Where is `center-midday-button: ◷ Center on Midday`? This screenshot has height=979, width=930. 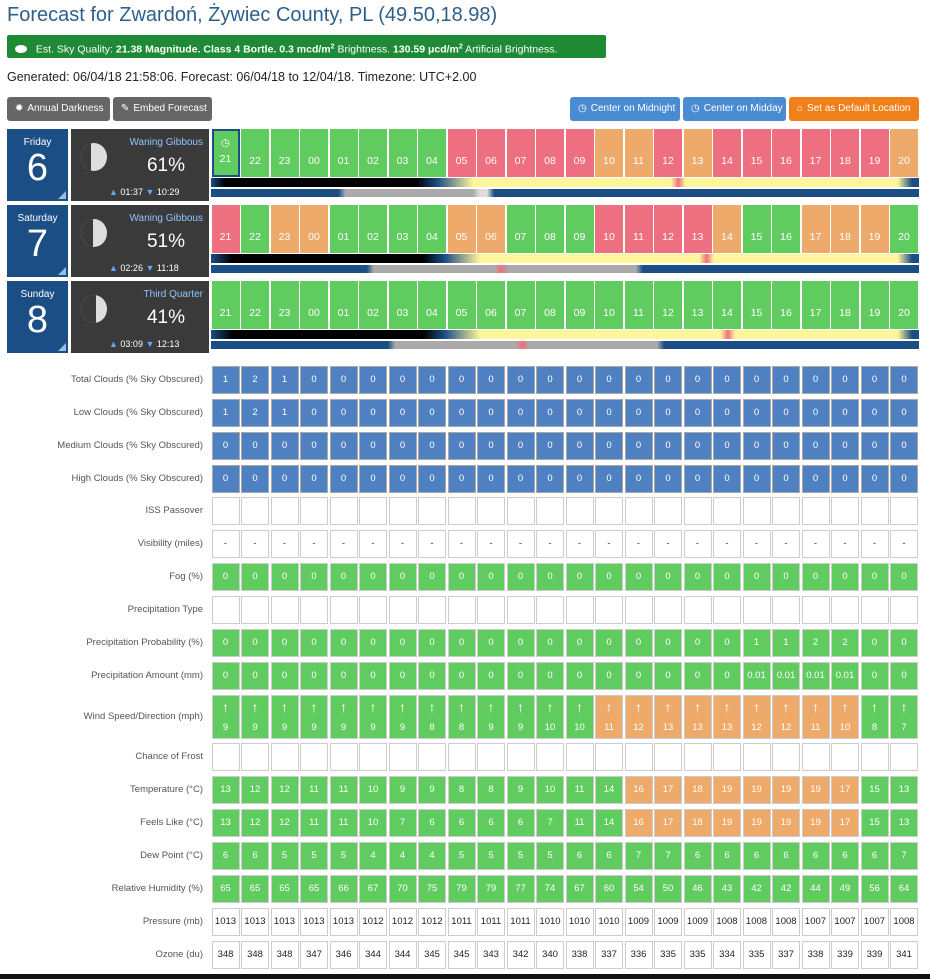 center-midday-button: ◷ Center on Midday is located at coordinates (734, 109).